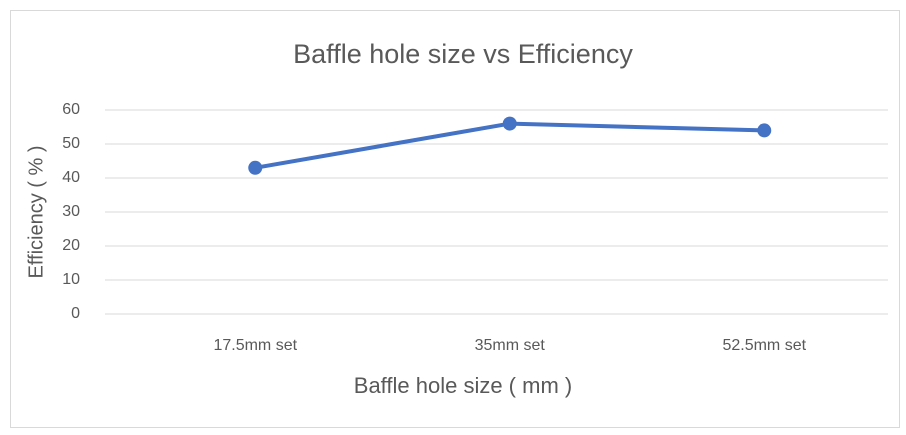 This screenshot has width=906, height=435. Describe the element at coordinates (71, 109) in the screenshot. I see `y-tick-label: 60` at that location.